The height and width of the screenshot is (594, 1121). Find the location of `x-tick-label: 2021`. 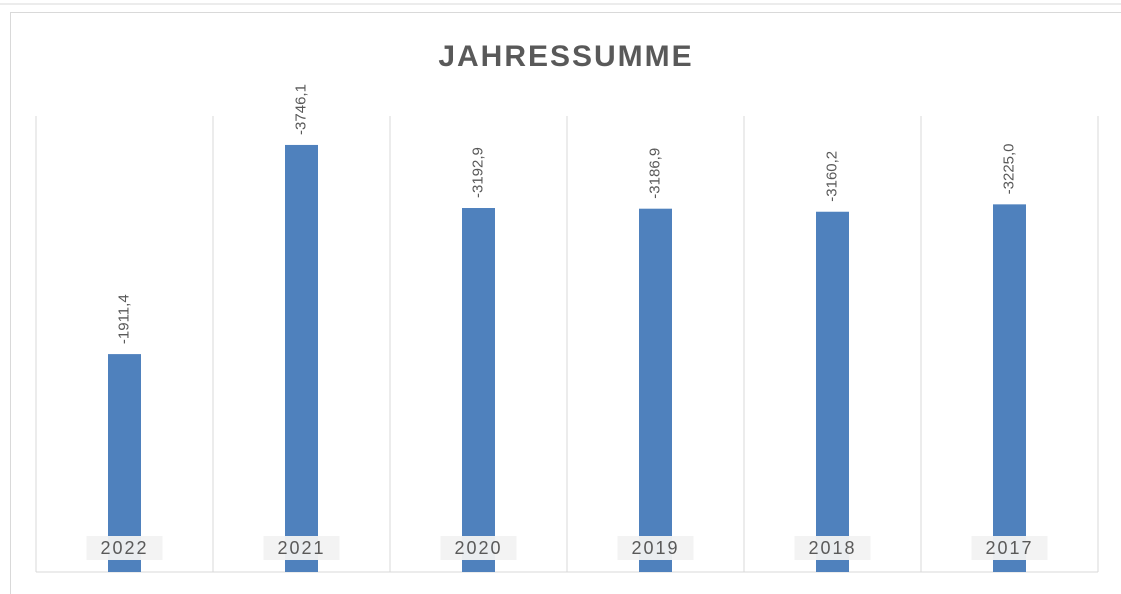

x-tick-label: 2021 is located at coordinates (301, 548).